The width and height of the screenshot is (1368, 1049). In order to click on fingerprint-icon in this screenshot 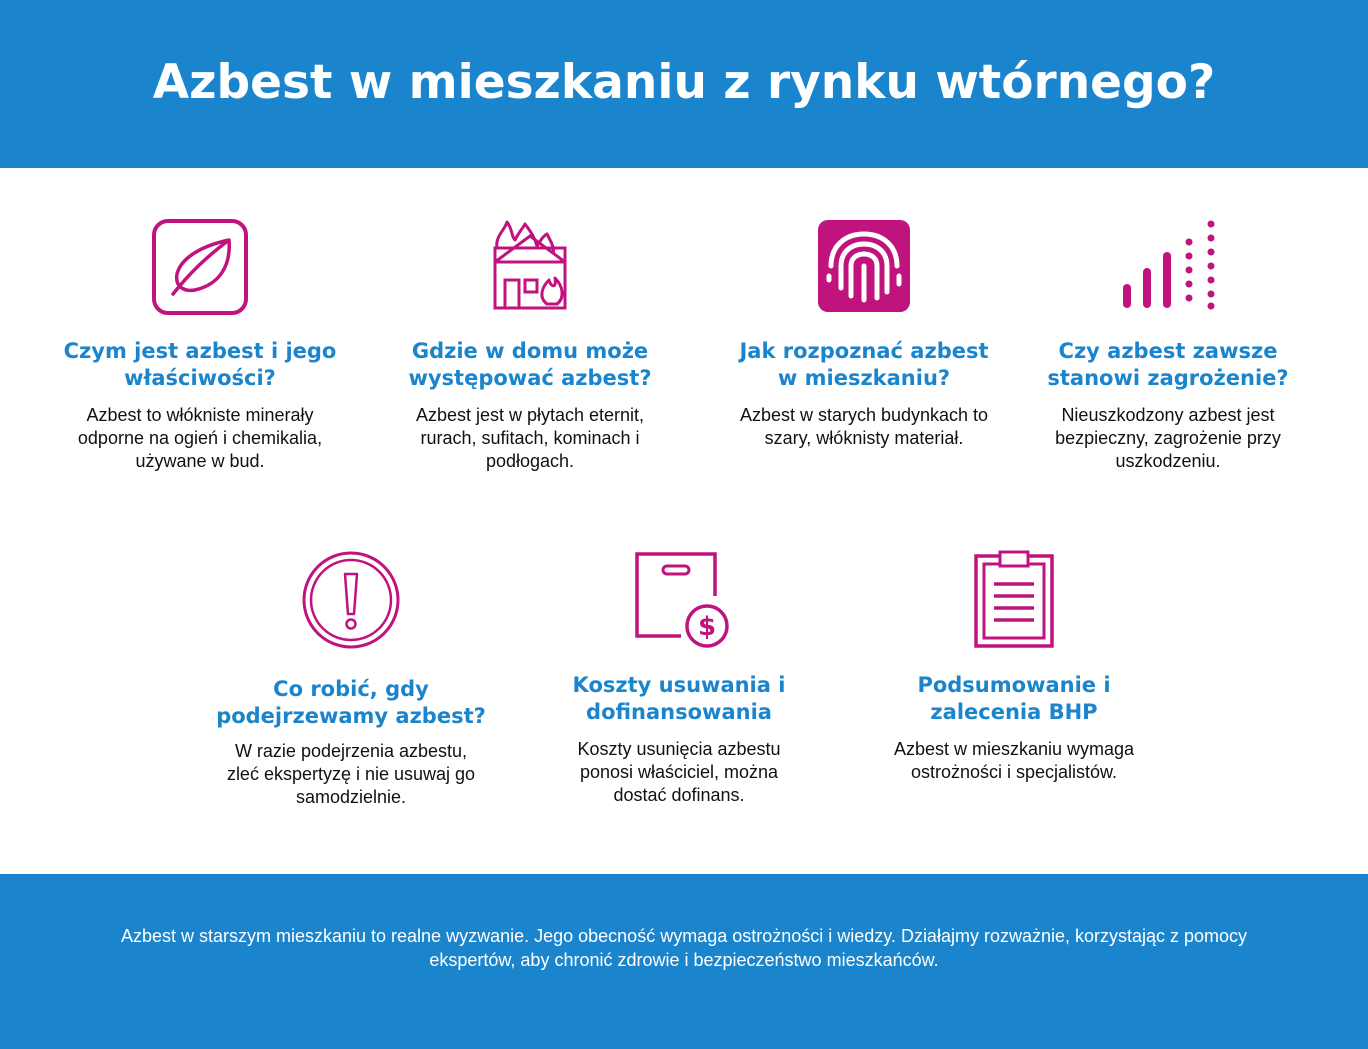, I will do `click(864, 266)`.